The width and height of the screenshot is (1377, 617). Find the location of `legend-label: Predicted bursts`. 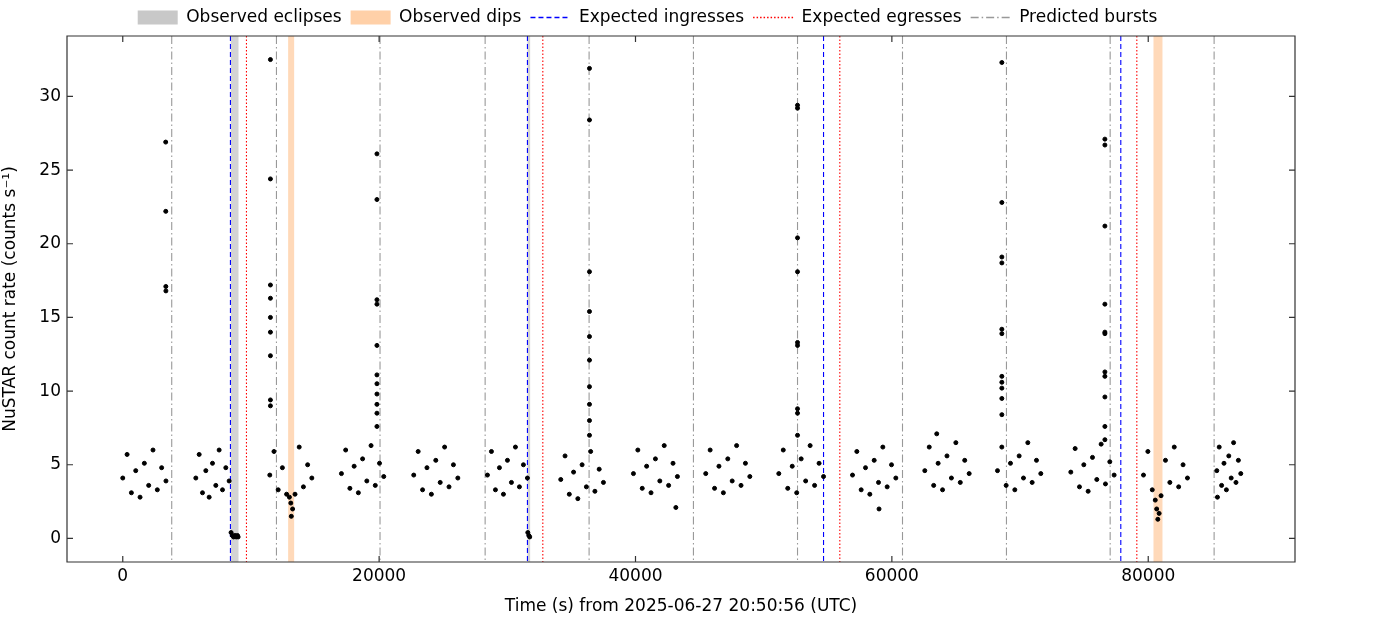

legend-label: Predicted bursts is located at coordinates (1088, 15).